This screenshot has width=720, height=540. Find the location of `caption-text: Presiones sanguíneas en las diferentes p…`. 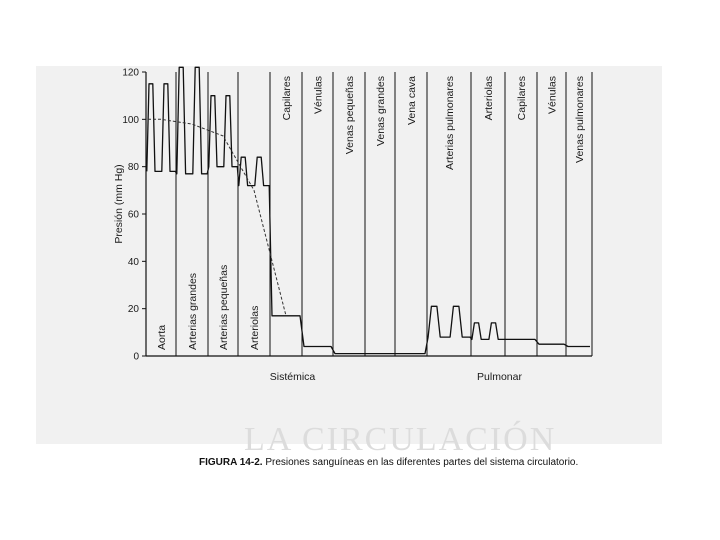

caption-text: Presiones sanguíneas en las diferentes p… is located at coordinates (422, 462).